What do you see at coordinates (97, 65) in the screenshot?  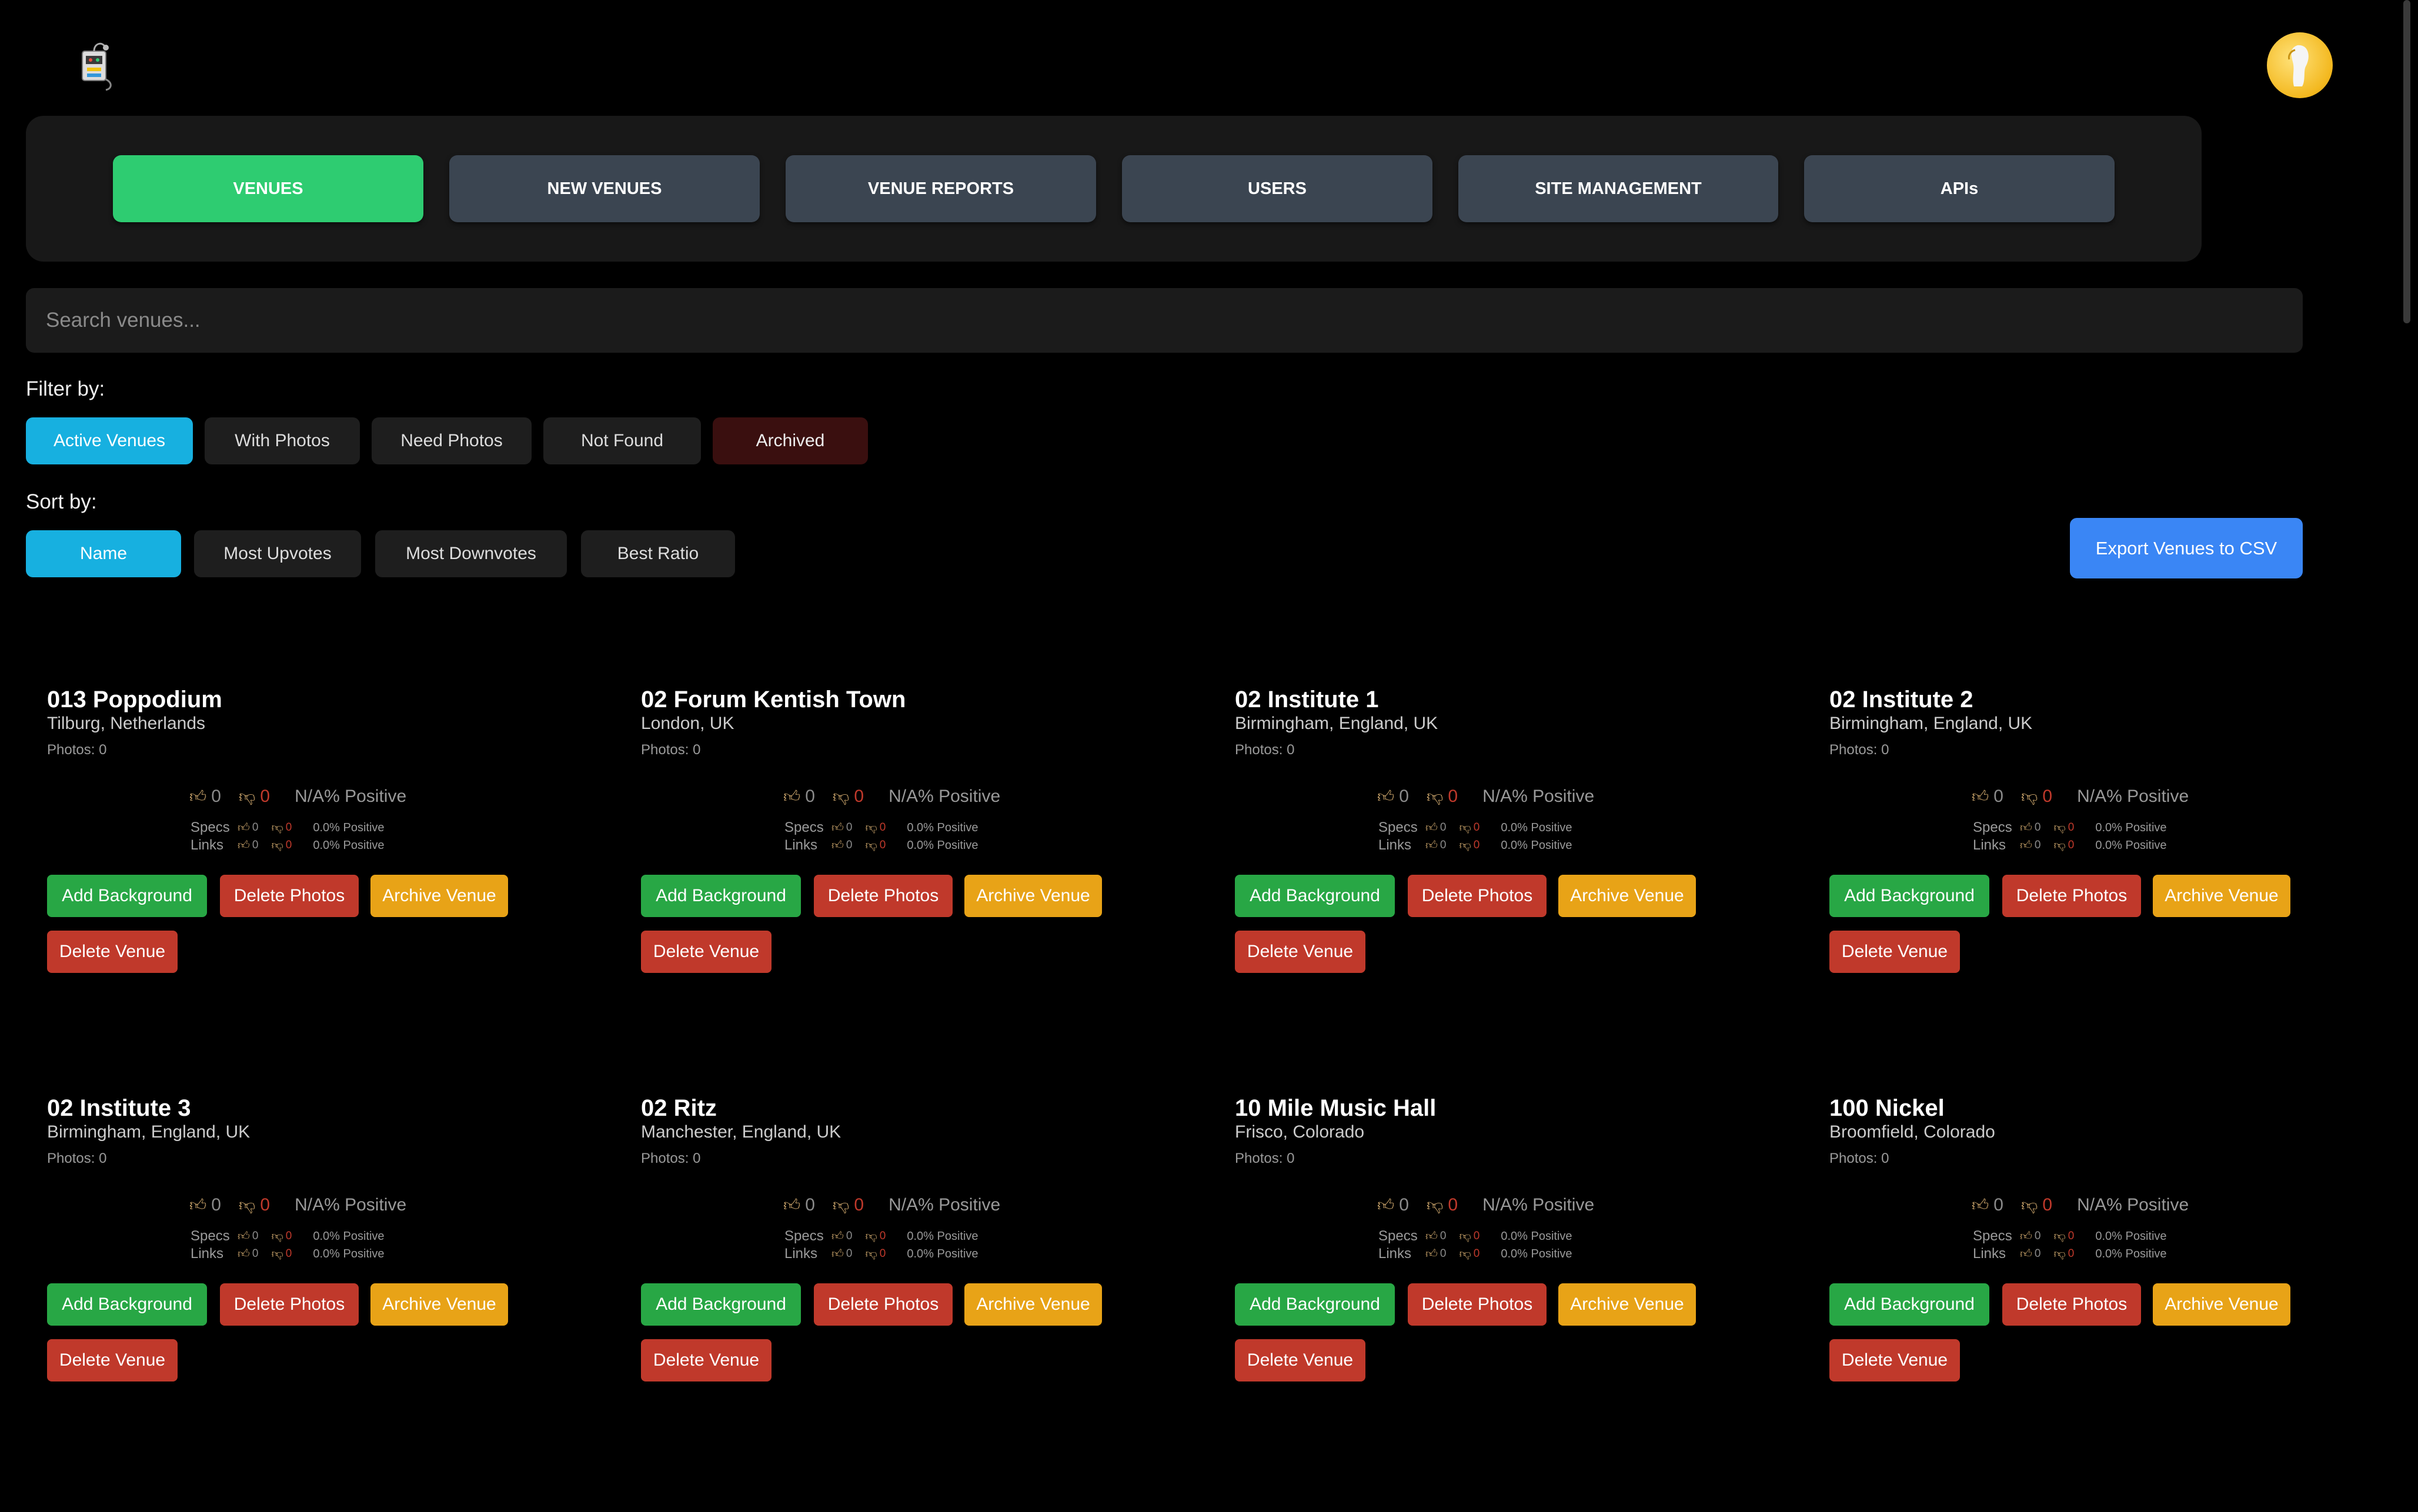 I see `venue-robot-logo-icon` at bounding box center [97, 65].